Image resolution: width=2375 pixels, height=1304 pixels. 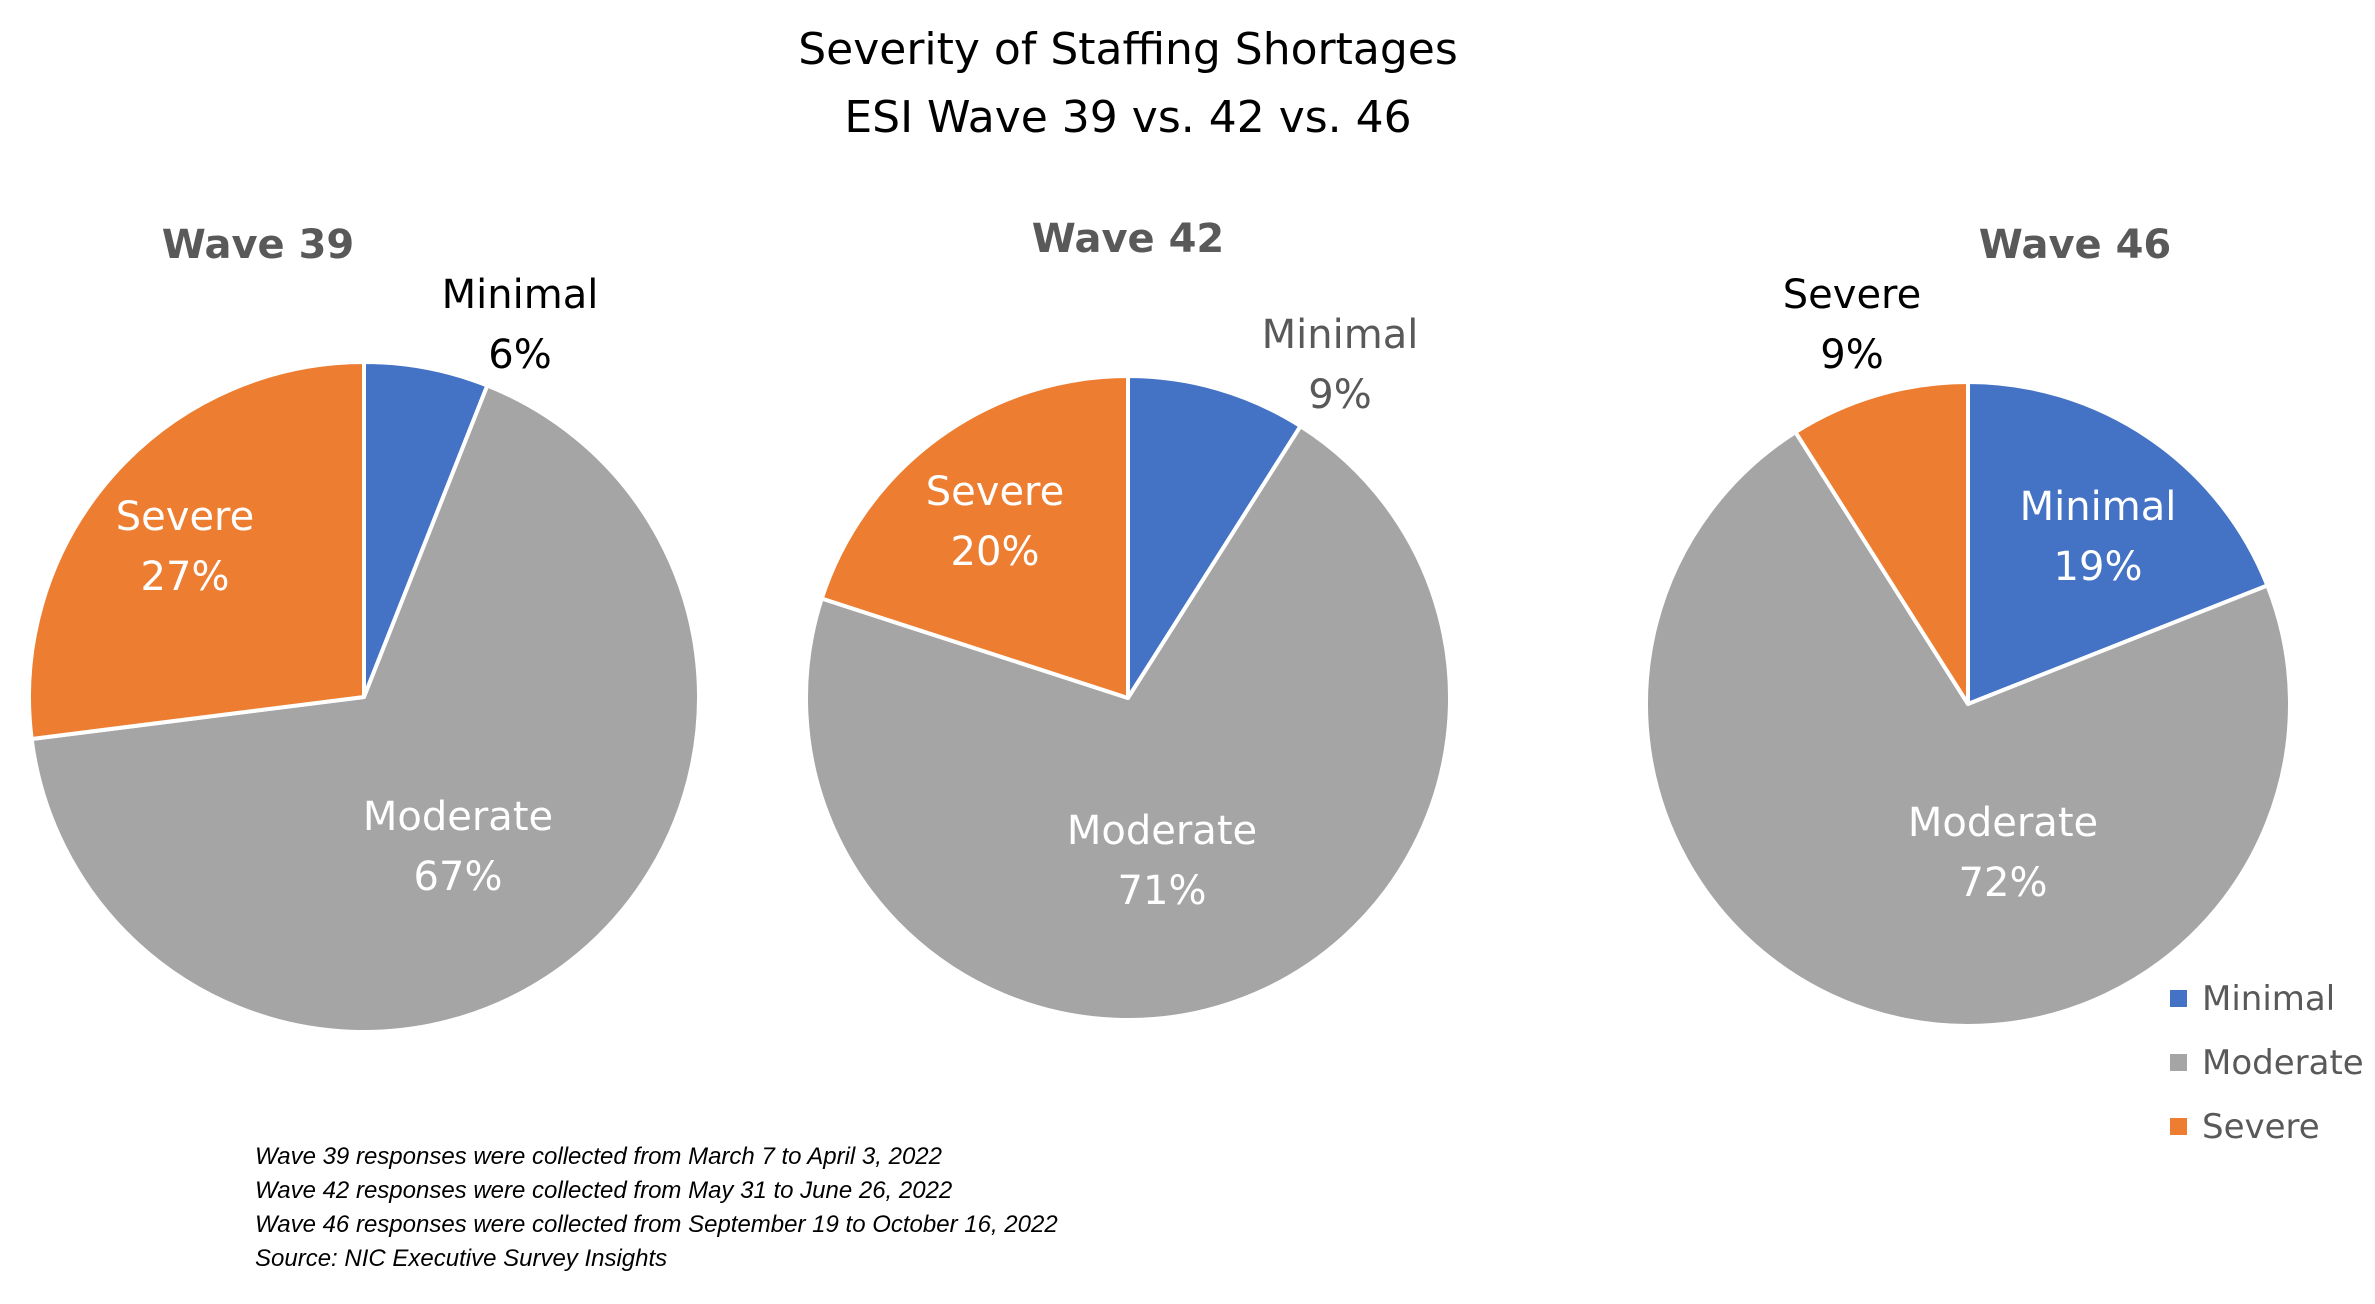 What do you see at coordinates (458, 847) in the screenshot?
I see `data-label-wave-39-moderate: Moderate 67%` at bounding box center [458, 847].